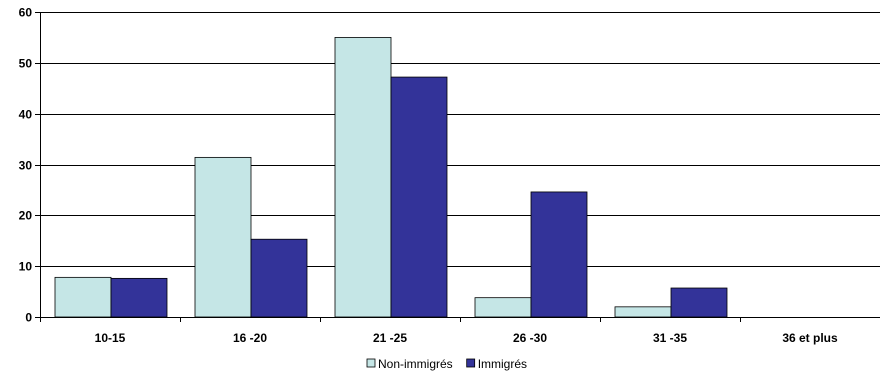 The width and height of the screenshot is (880, 379). I want to click on legend-label-non-immigres: Non-immigrés, so click(415, 364).